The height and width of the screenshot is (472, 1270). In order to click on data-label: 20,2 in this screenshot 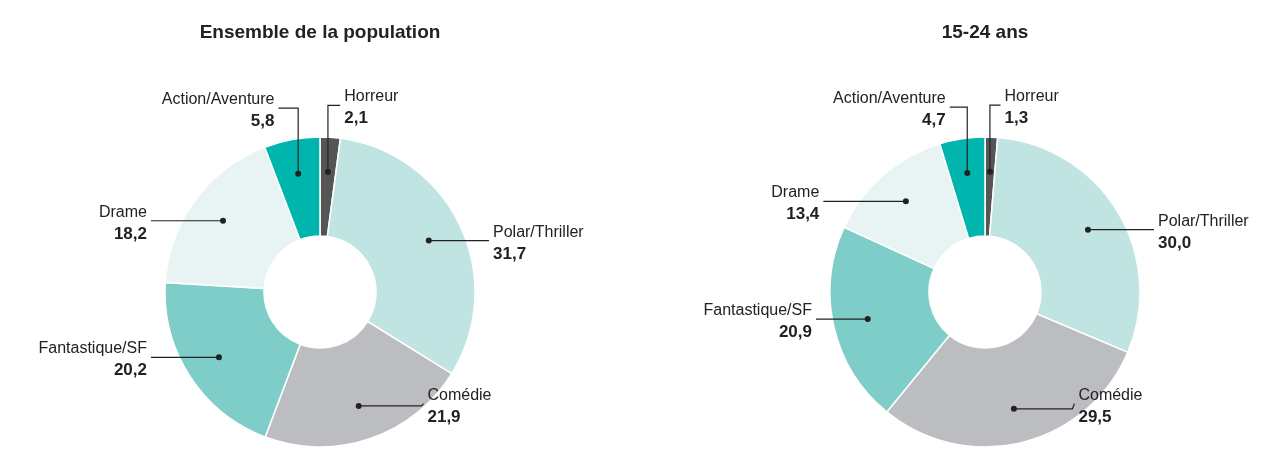, I will do `click(130, 370)`.